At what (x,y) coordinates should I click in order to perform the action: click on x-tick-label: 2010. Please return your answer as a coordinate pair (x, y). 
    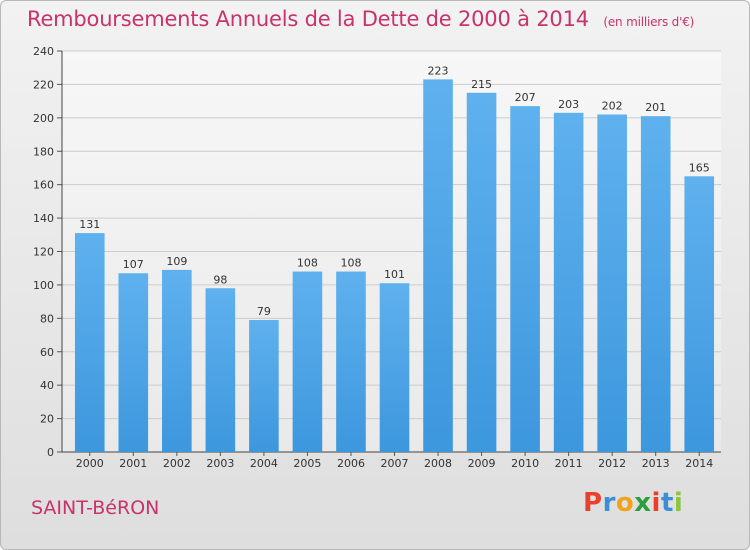
    Looking at the image, I should click on (525, 463).